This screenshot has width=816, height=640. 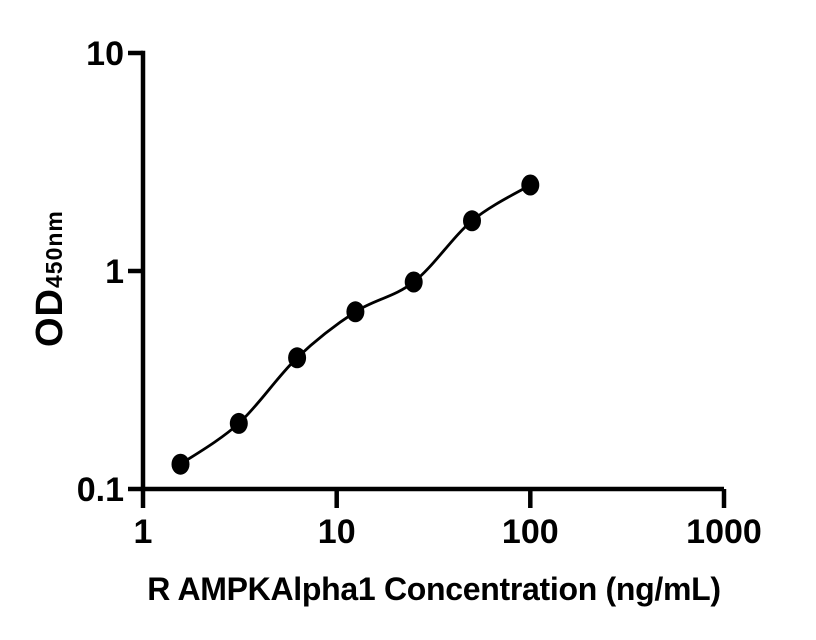 What do you see at coordinates (724, 532) in the screenshot?
I see `x-tick-label: 1000` at bounding box center [724, 532].